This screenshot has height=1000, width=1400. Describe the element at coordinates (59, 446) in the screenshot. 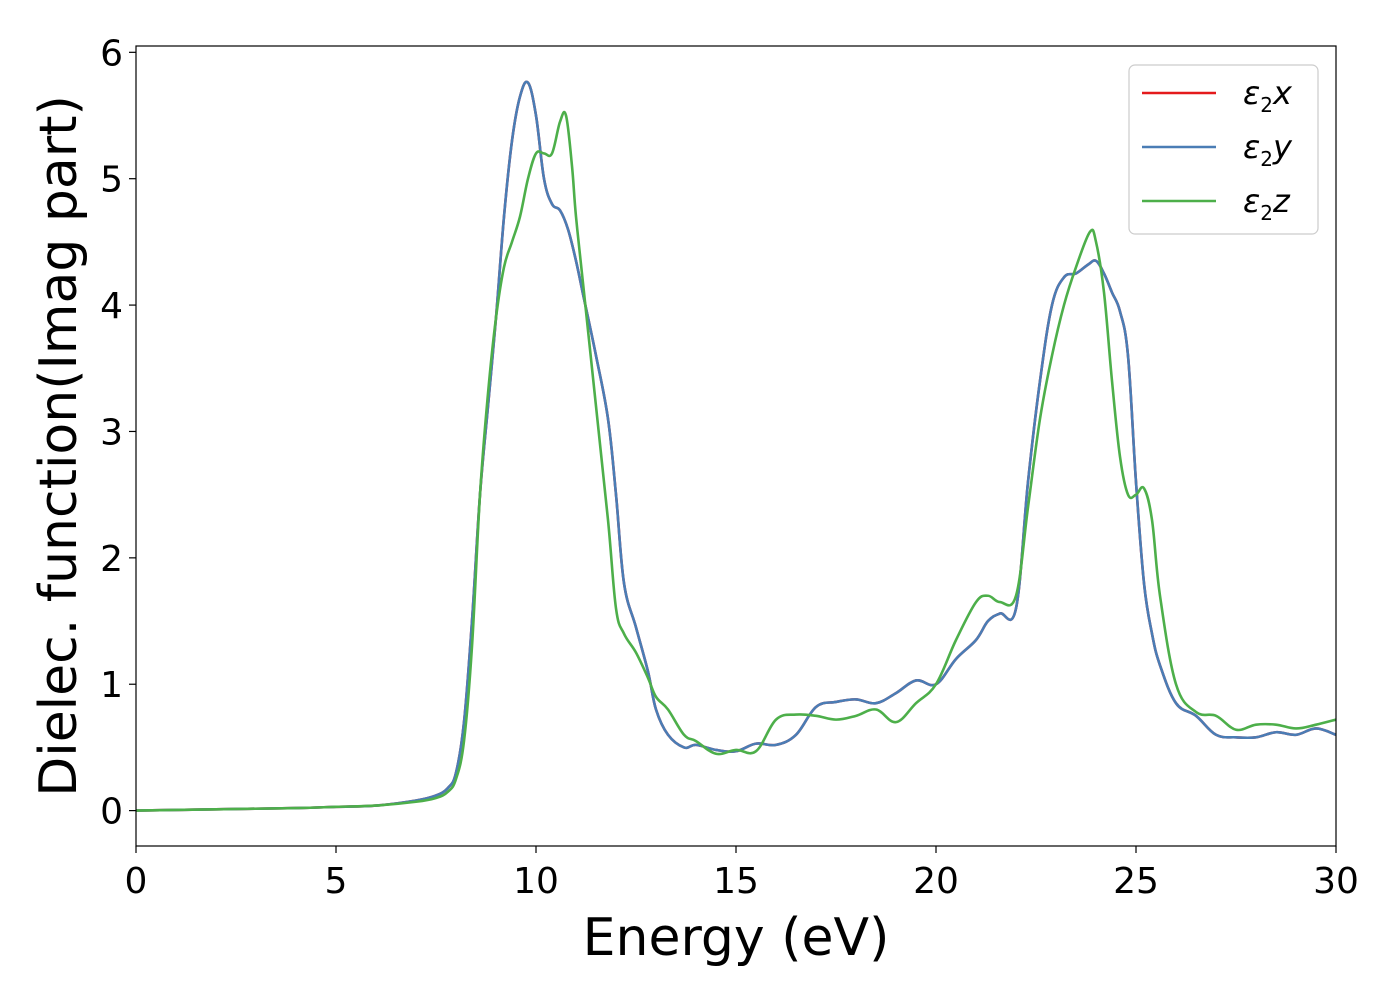

I see `y-axis-label: Dielec. function(Imag part)` at that location.